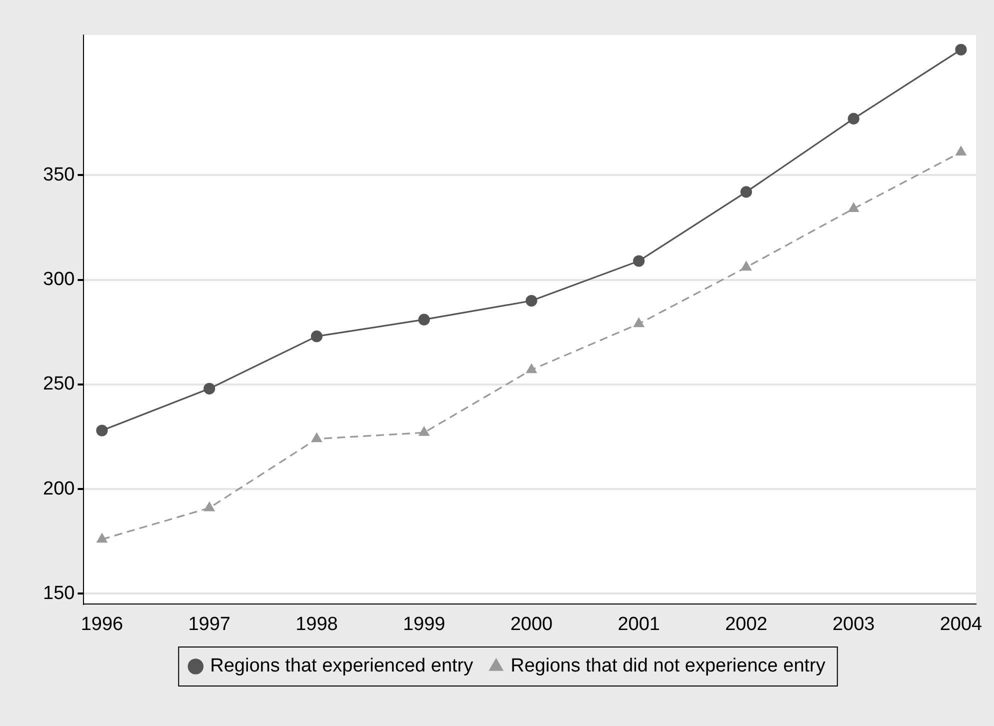 The width and height of the screenshot is (994, 726). What do you see at coordinates (342, 666) in the screenshot?
I see `legend-label: Regions that experienced entry` at bounding box center [342, 666].